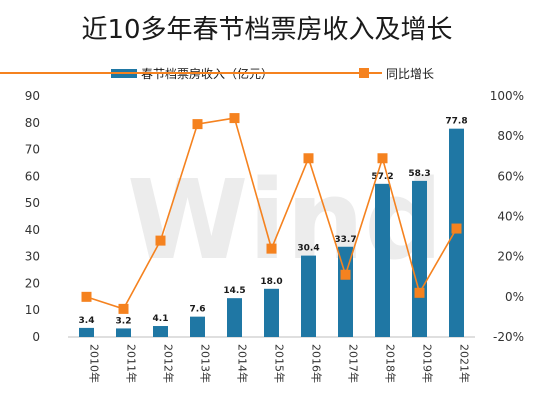  Describe the element at coordinates (456, 122) in the screenshot. I see `bar-data-label: 77.8` at that location.